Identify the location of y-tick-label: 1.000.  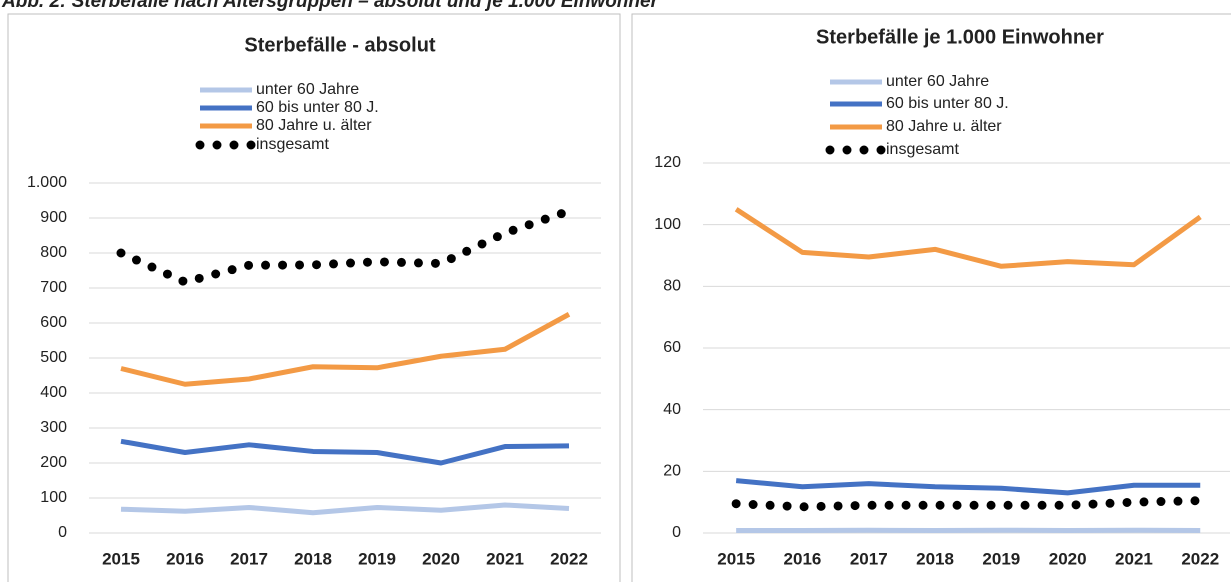
(47, 182).